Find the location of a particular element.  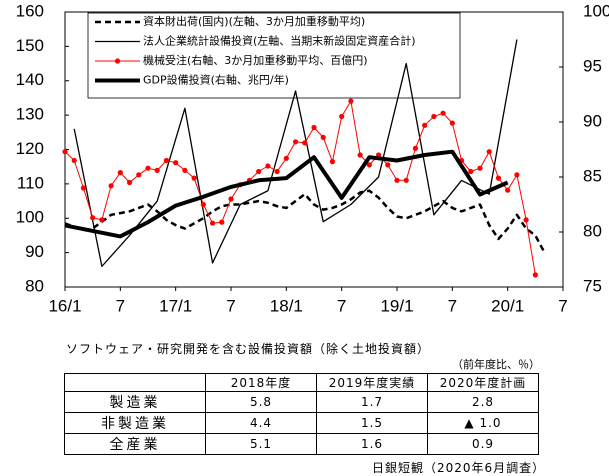

cell: 5.1 is located at coordinates (261, 444).